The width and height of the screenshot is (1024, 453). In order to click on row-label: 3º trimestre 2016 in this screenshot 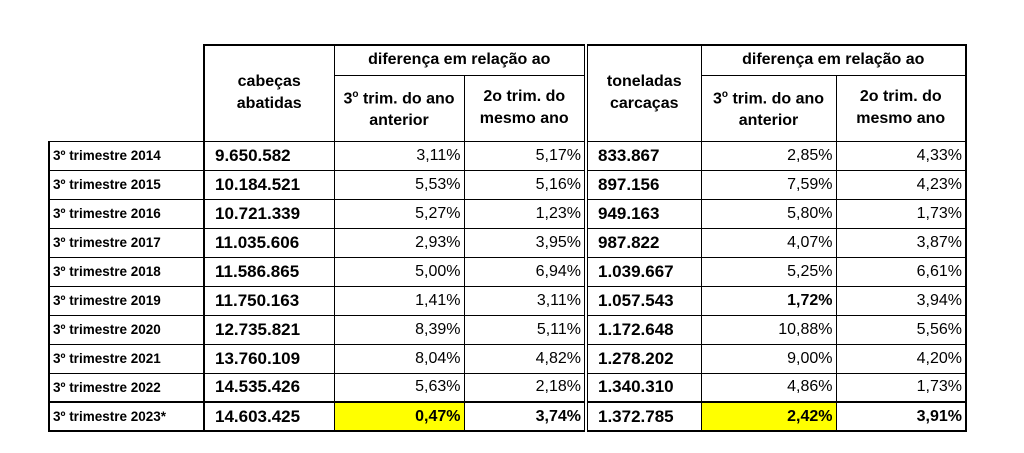, I will do `click(126, 213)`.